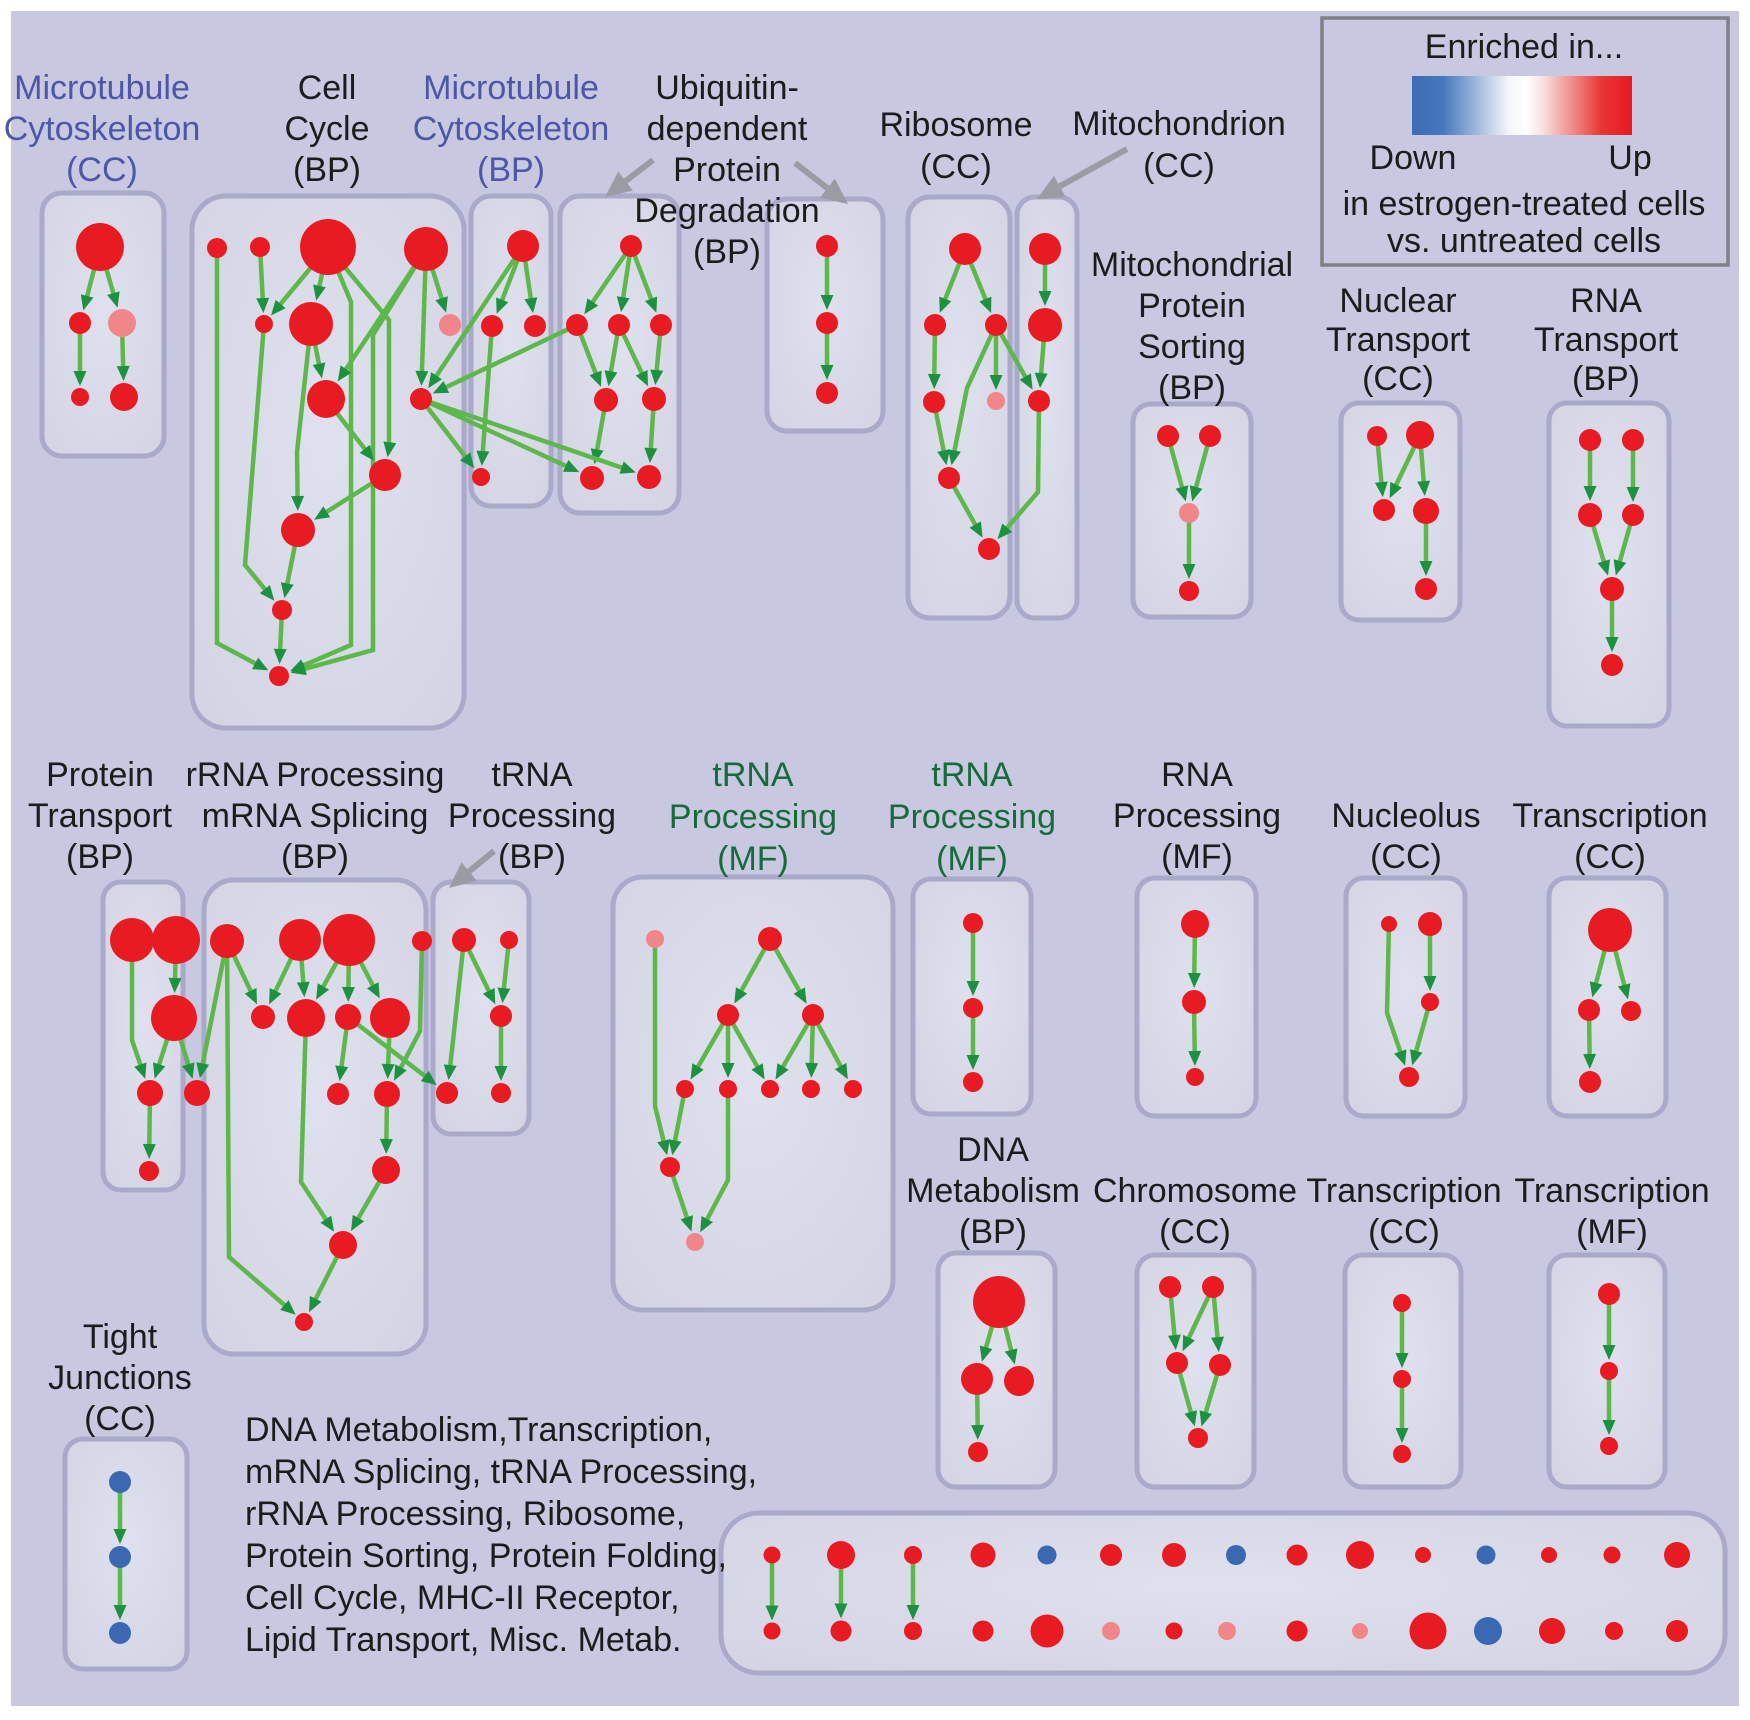  Describe the element at coordinates (726, 211) in the screenshot. I see `svg-text: Degradation` at that location.